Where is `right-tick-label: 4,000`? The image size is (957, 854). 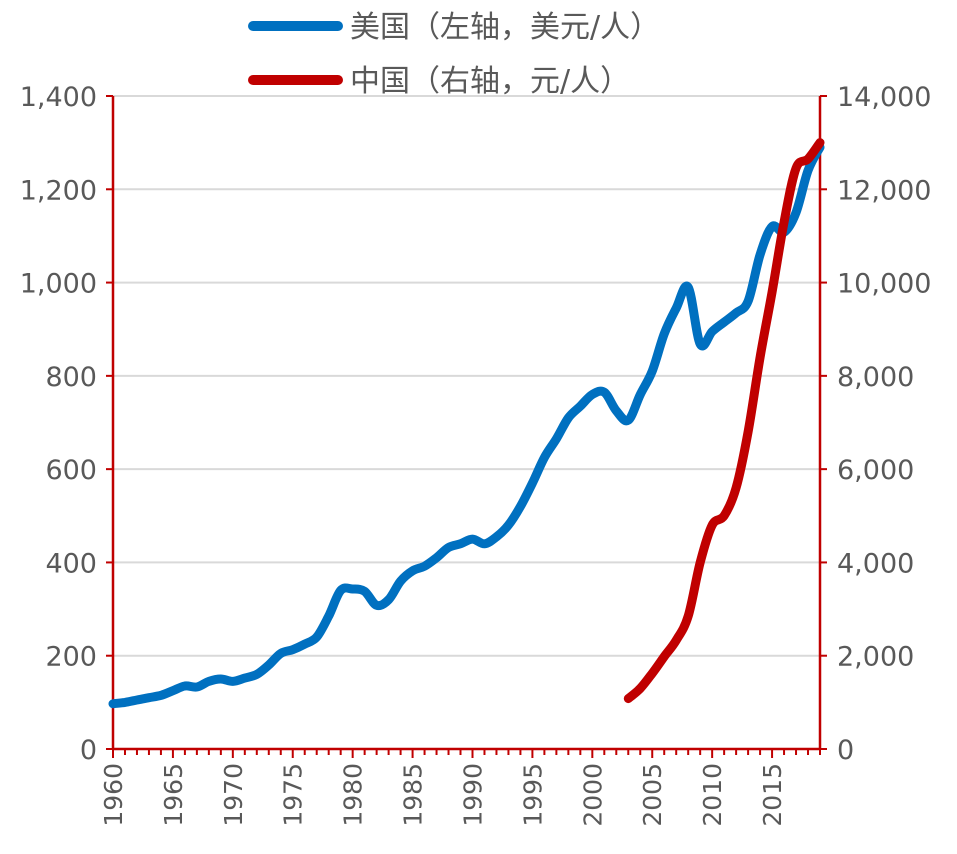
right-tick-label: 4,000 is located at coordinates (875, 563).